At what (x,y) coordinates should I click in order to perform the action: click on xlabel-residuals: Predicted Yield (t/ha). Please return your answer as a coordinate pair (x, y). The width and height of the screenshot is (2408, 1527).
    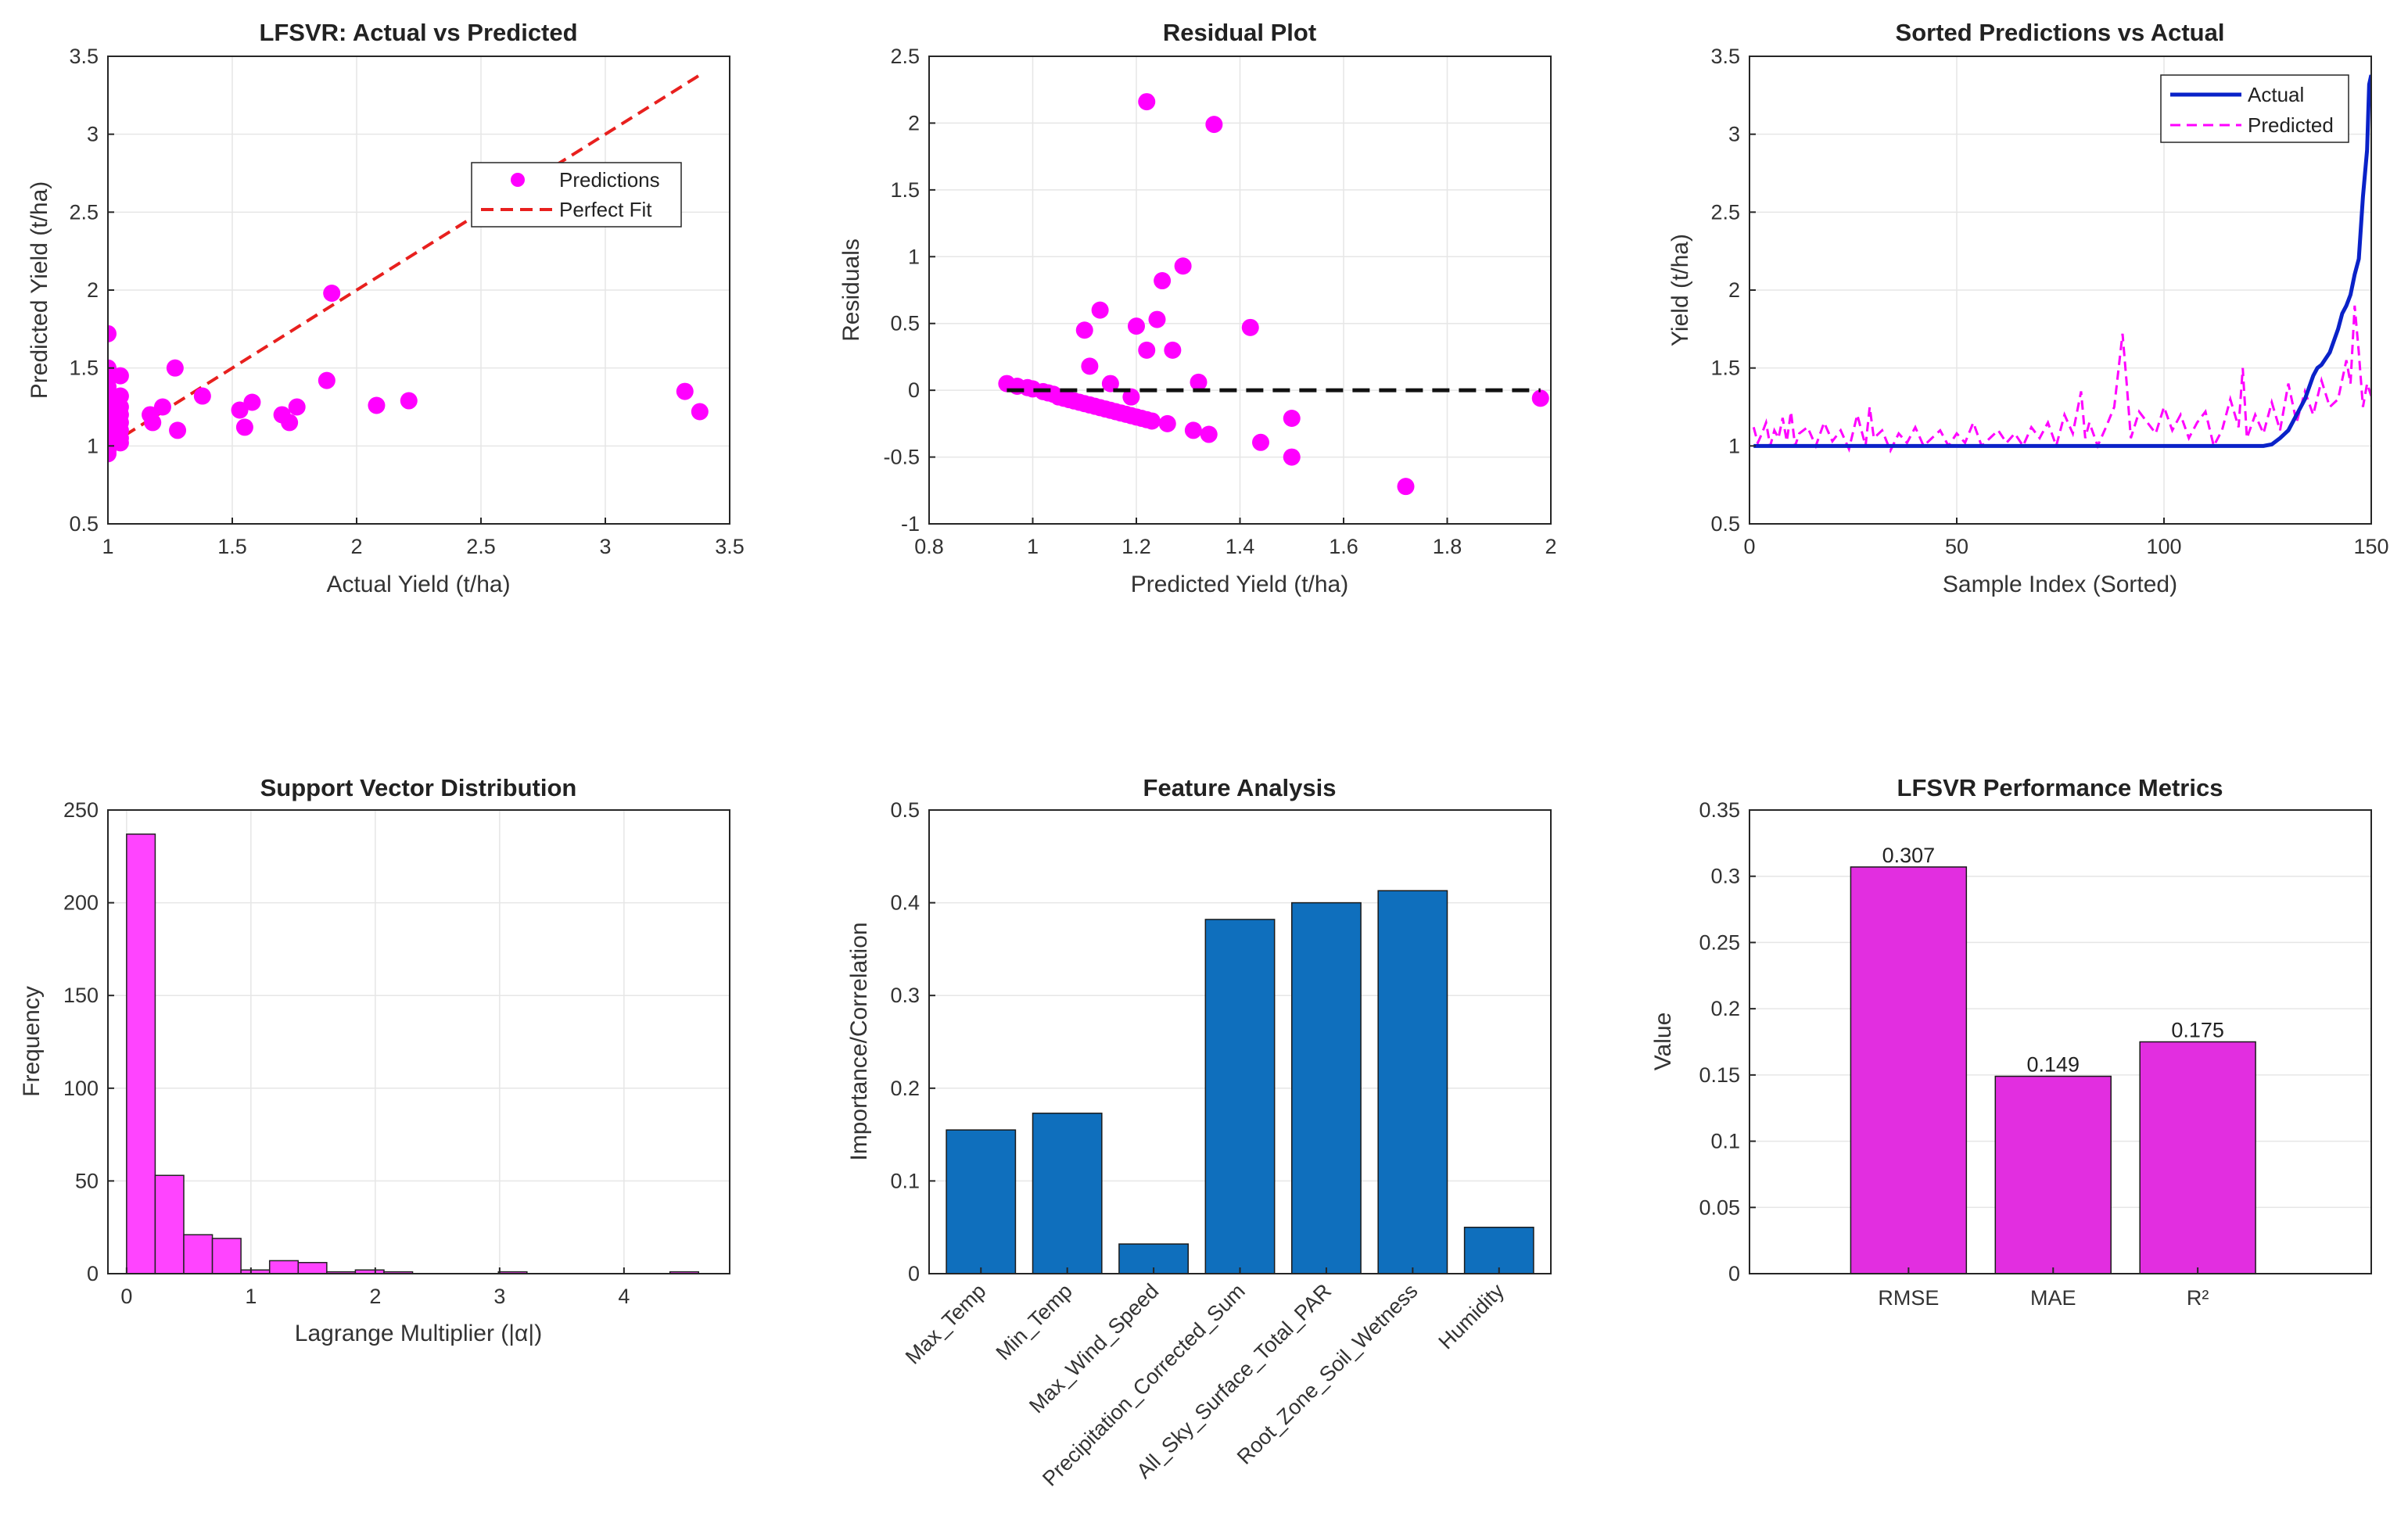
    Looking at the image, I should click on (1239, 584).